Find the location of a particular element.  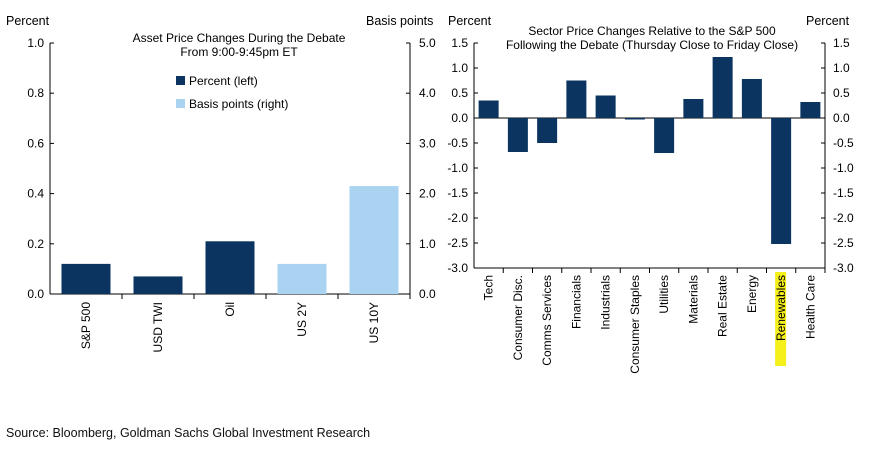

x-tick-label: Financials is located at coordinates (576, 302).